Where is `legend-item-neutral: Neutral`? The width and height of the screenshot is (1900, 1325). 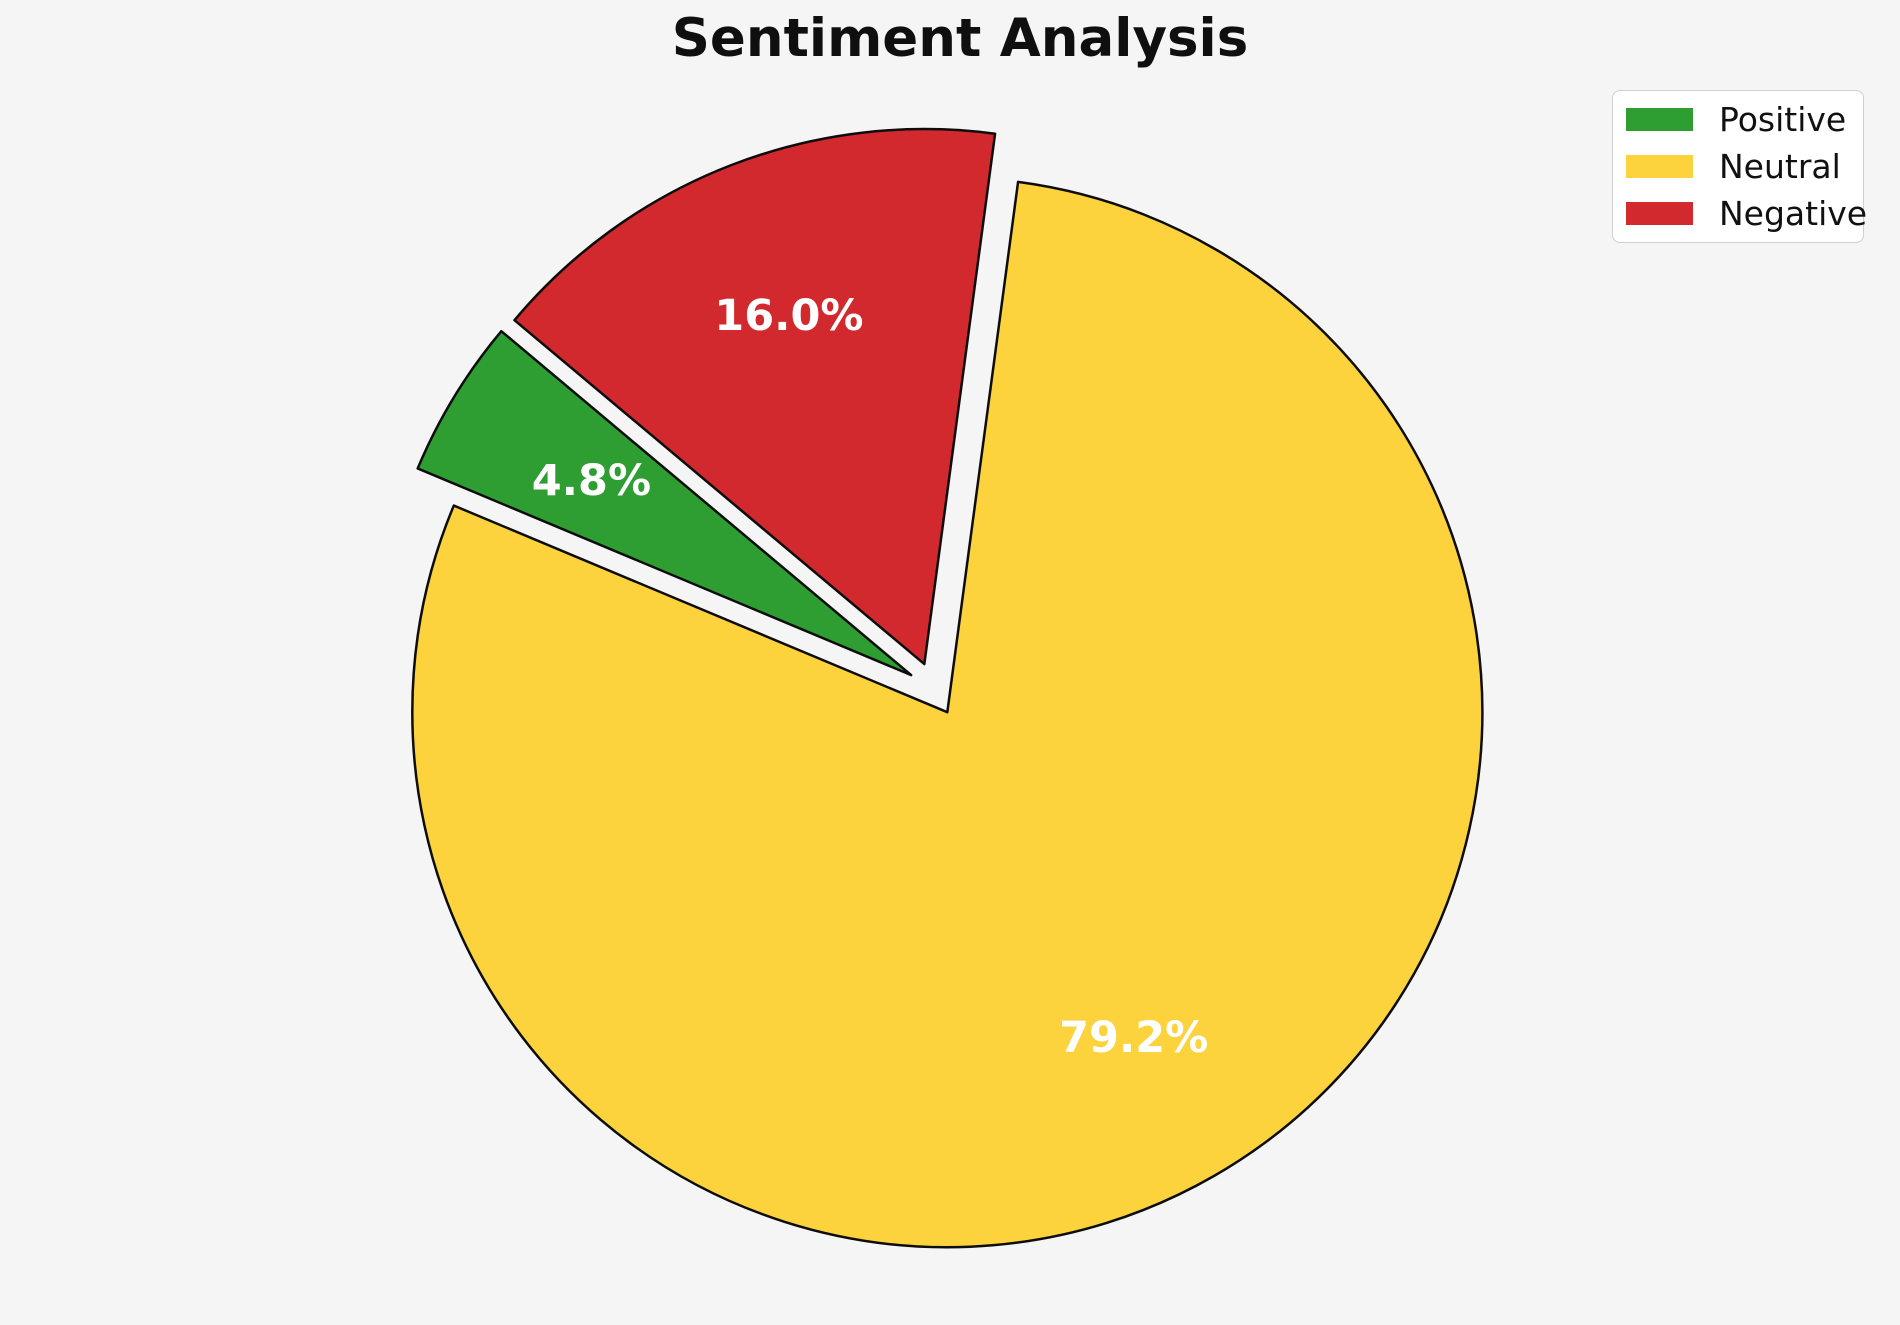
legend-item-neutral: Neutral is located at coordinates (1739, 166).